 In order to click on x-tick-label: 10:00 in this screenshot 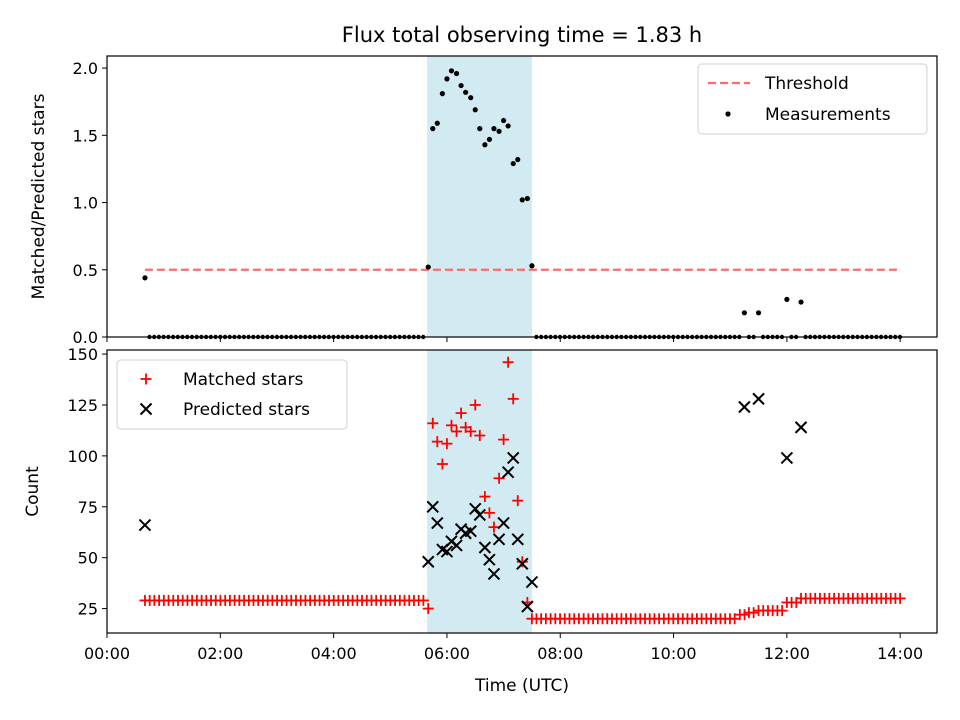, I will do `click(673, 653)`.